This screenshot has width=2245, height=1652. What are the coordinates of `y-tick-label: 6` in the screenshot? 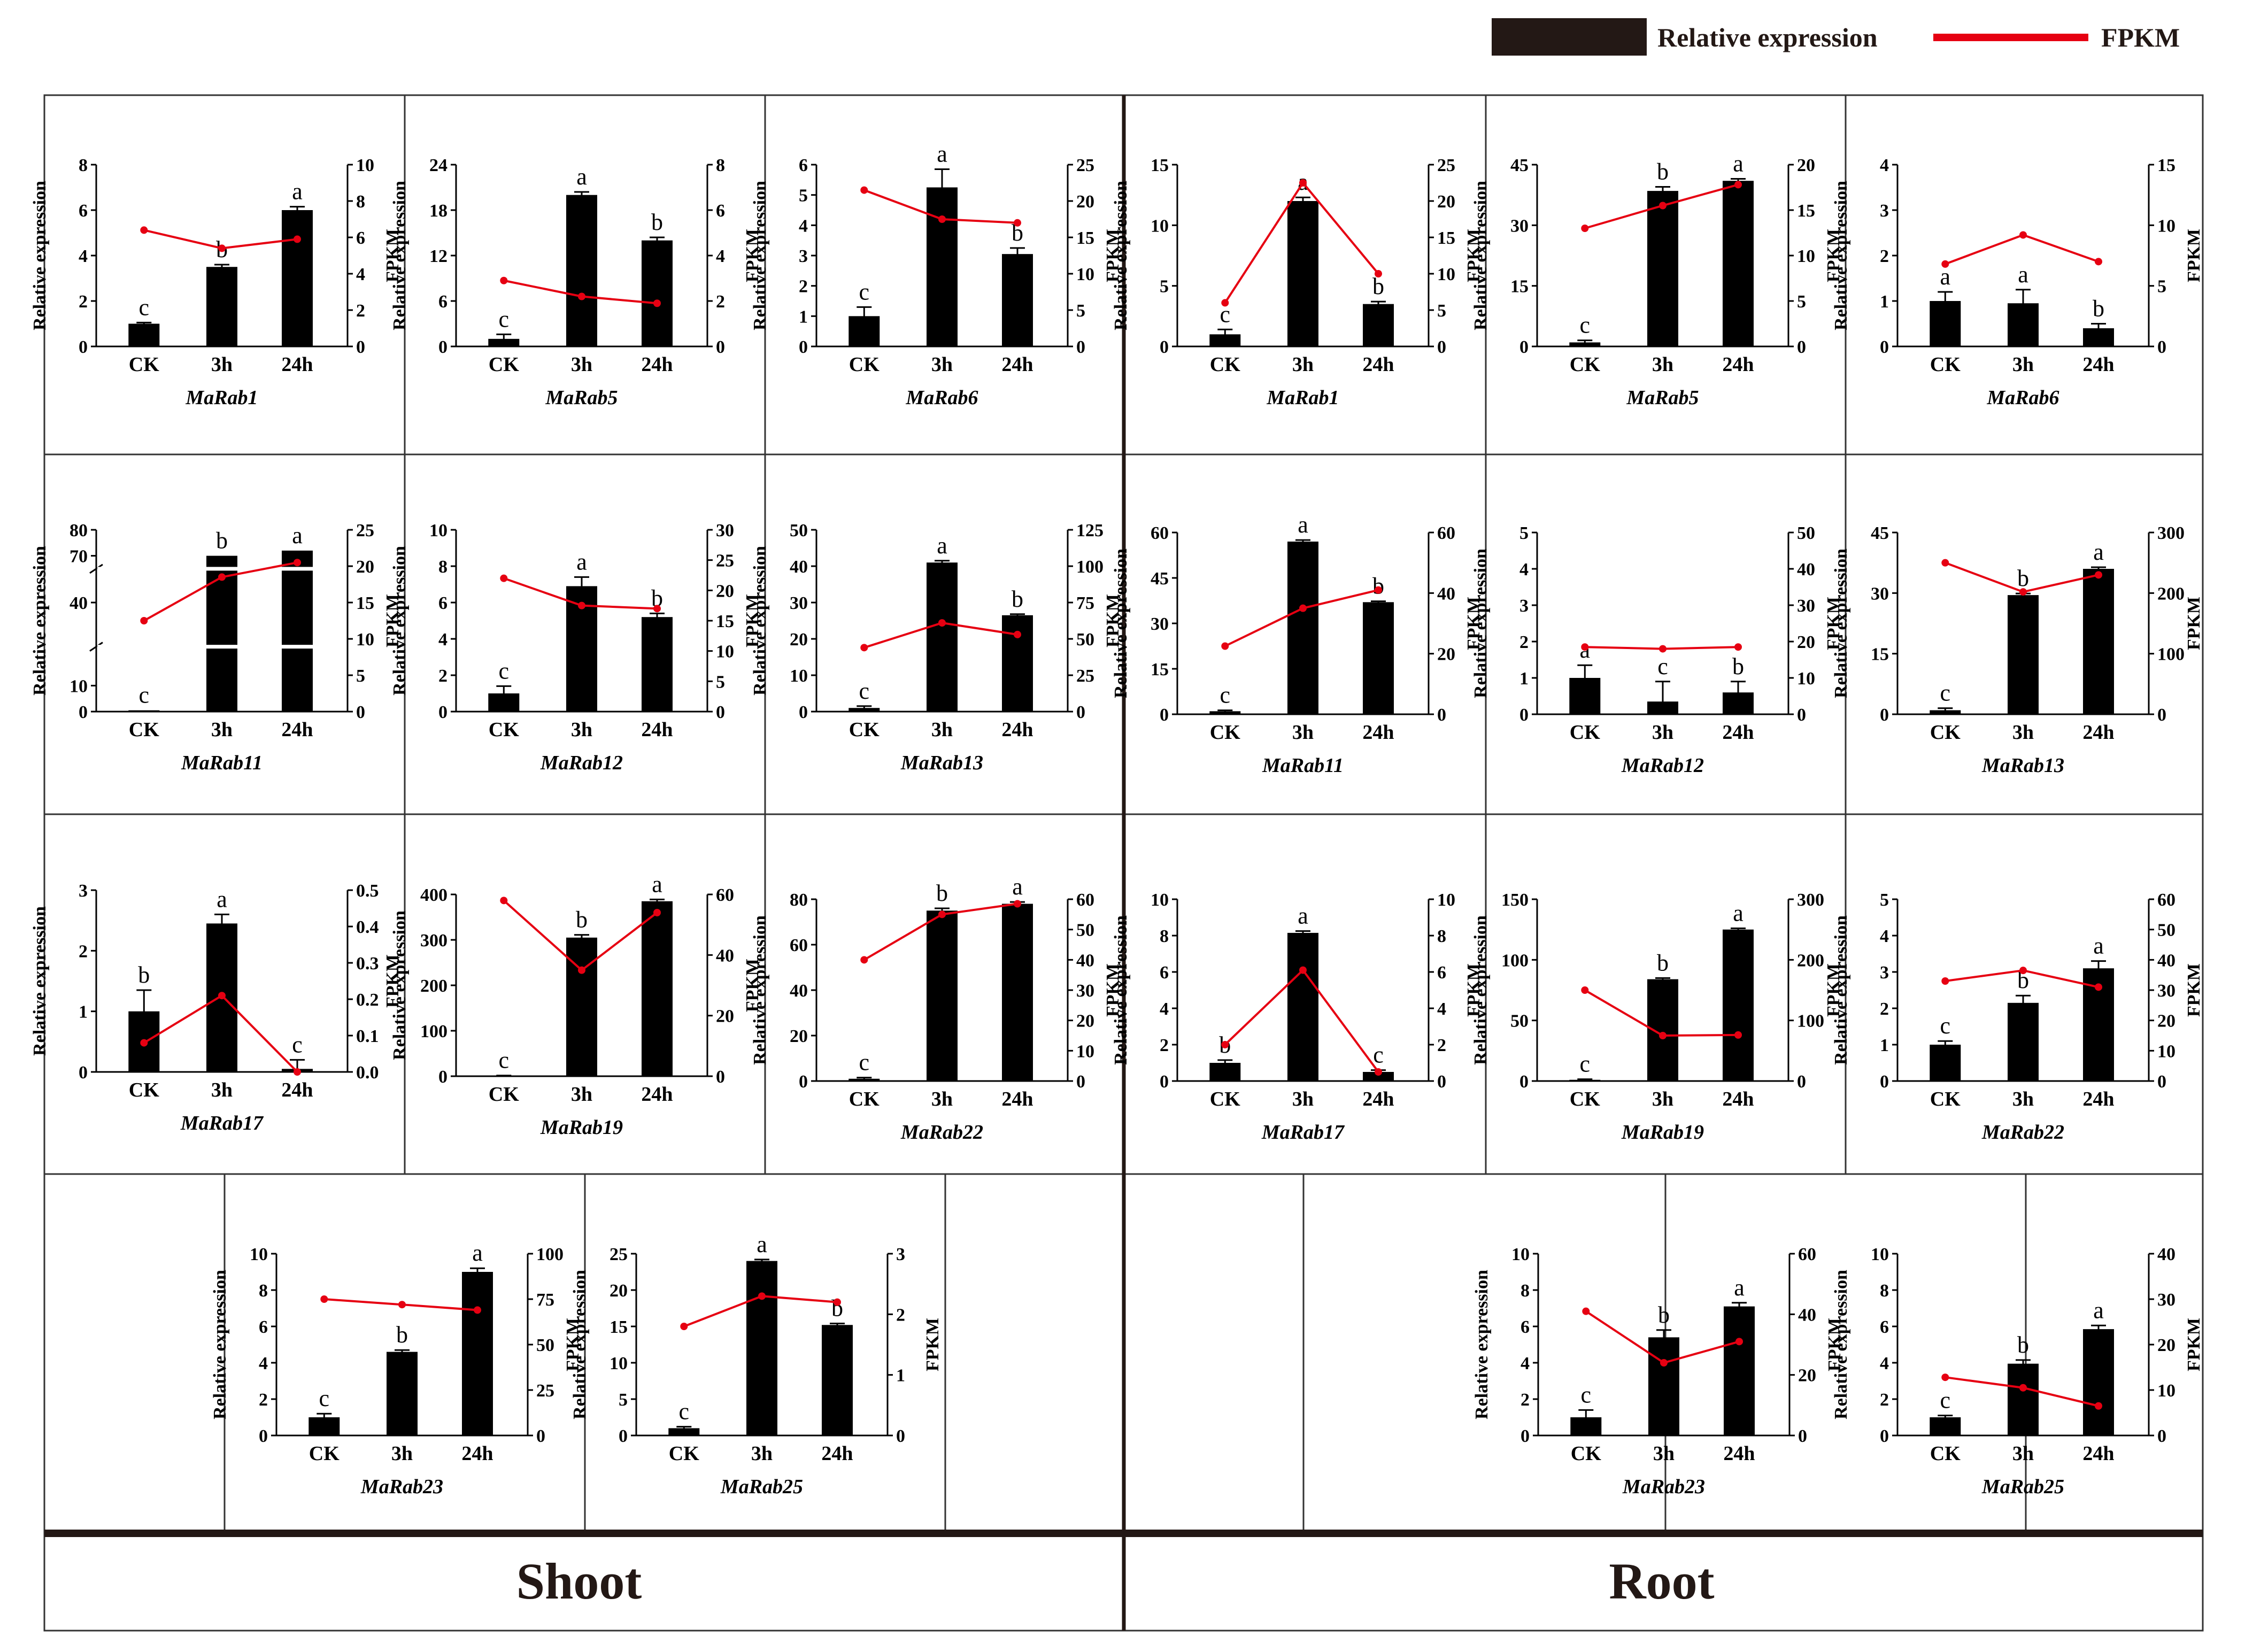 It's located at (443, 302).